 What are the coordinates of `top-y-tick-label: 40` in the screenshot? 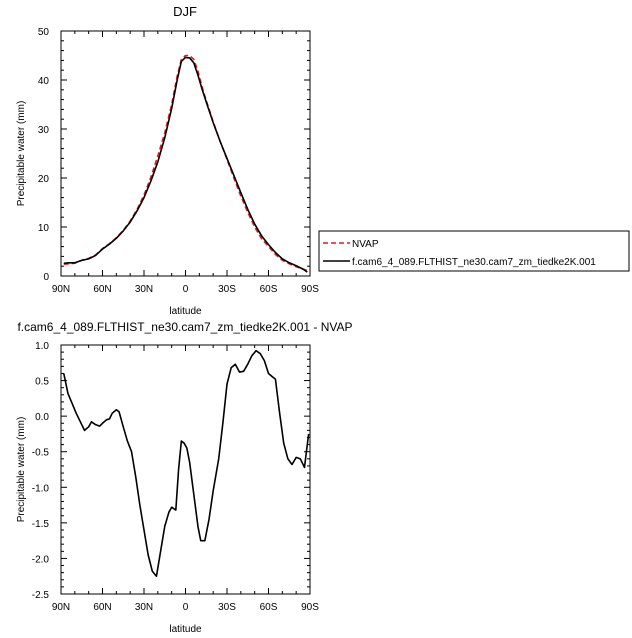 It's located at (44, 81).